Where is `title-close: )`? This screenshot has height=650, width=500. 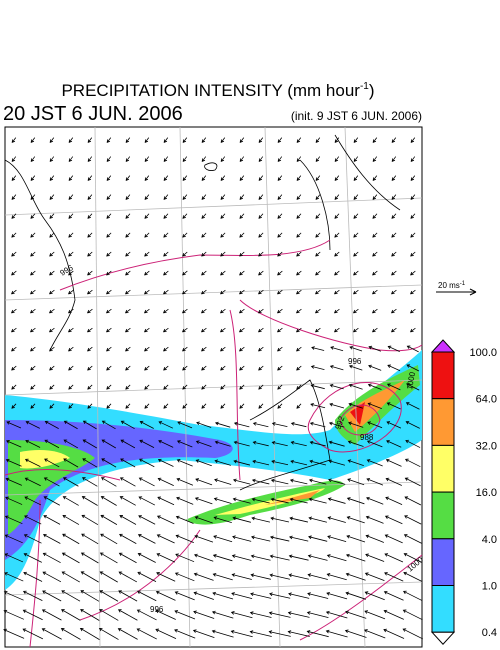 title-close: ) is located at coordinates (372, 90).